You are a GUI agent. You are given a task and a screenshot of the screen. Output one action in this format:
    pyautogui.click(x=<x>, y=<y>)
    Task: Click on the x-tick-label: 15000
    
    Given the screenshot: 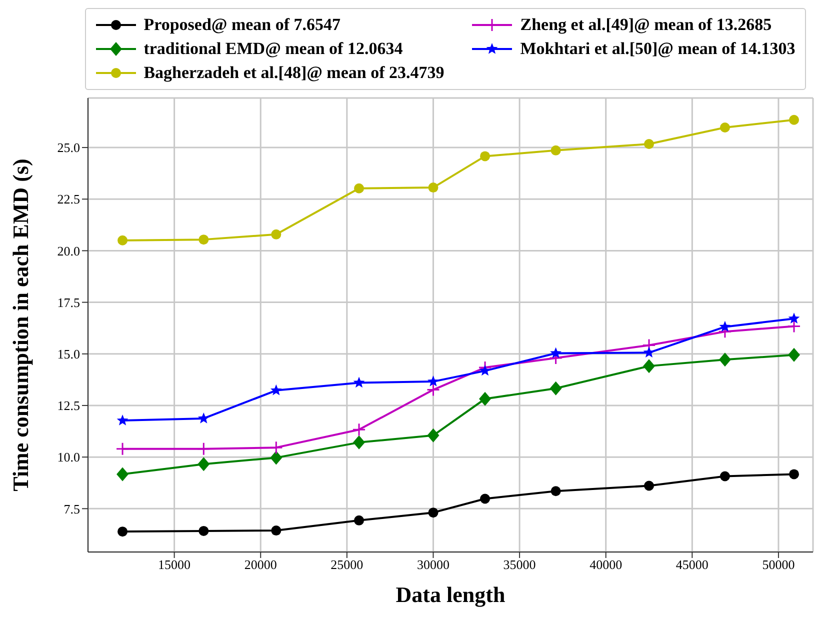 What is the action you would take?
    pyautogui.click(x=174, y=564)
    